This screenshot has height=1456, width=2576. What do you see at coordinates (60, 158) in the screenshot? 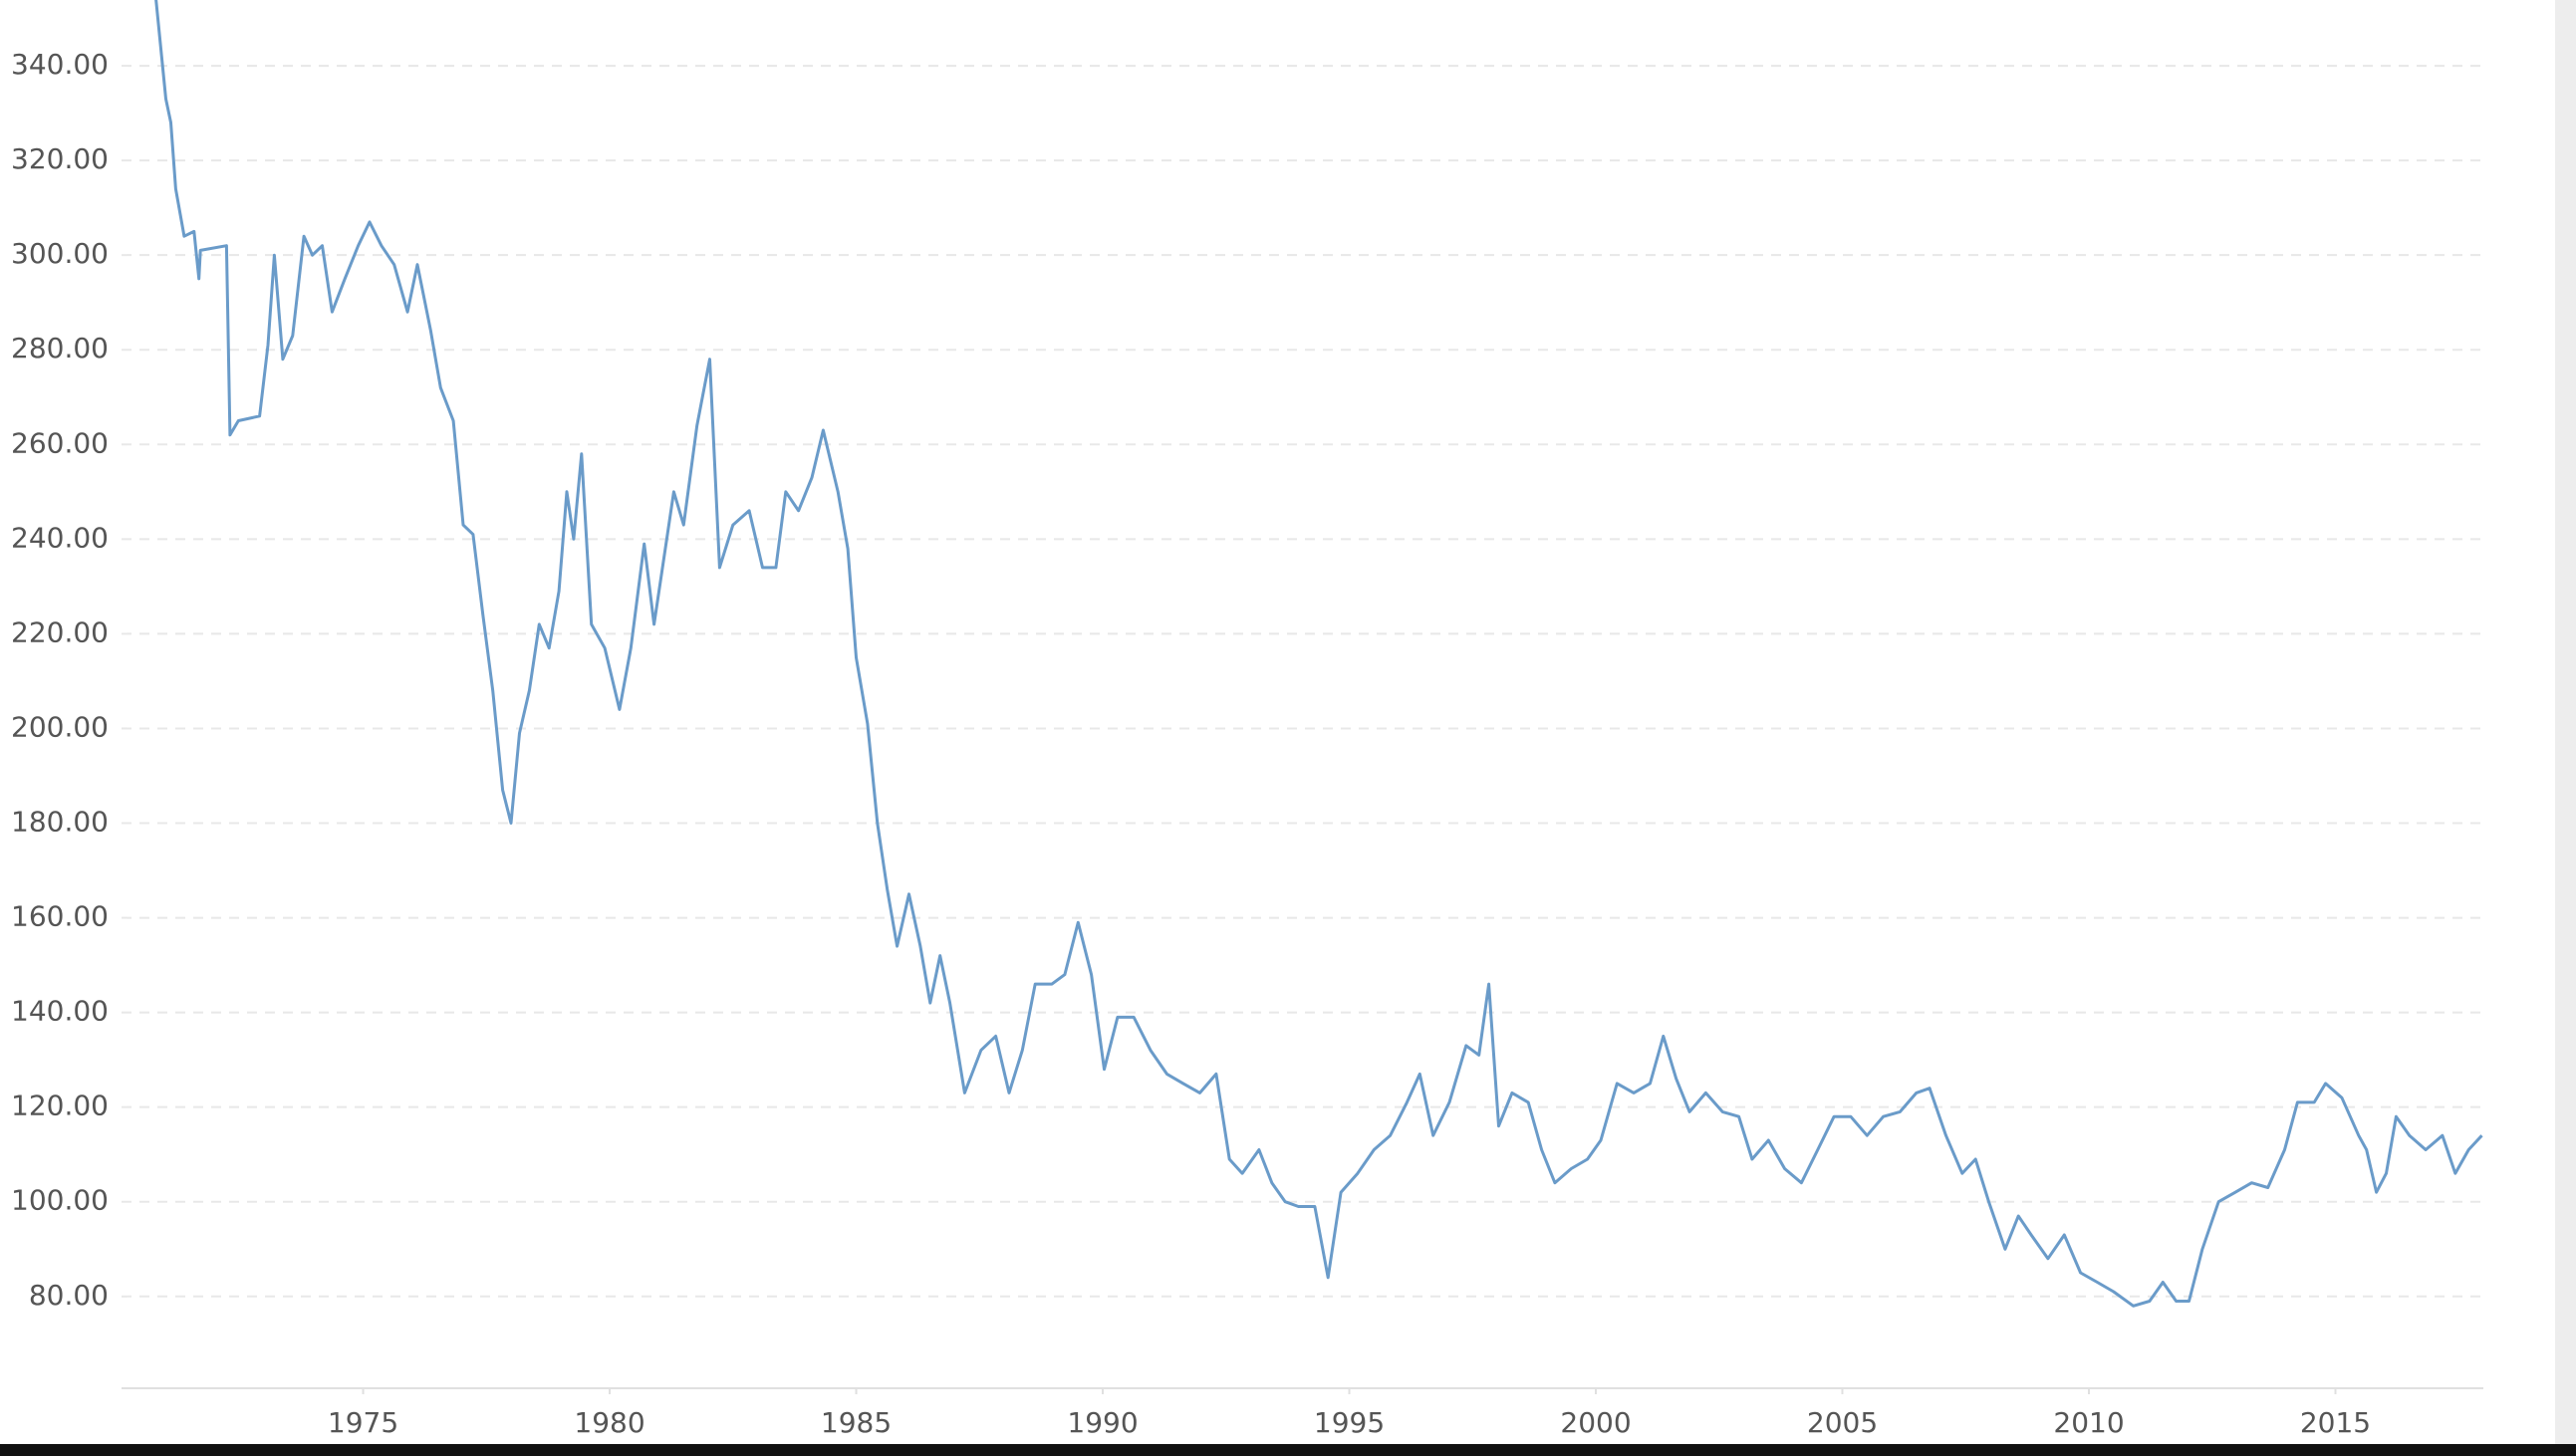
I see `y-tick-label: 320.00` at bounding box center [60, 158].